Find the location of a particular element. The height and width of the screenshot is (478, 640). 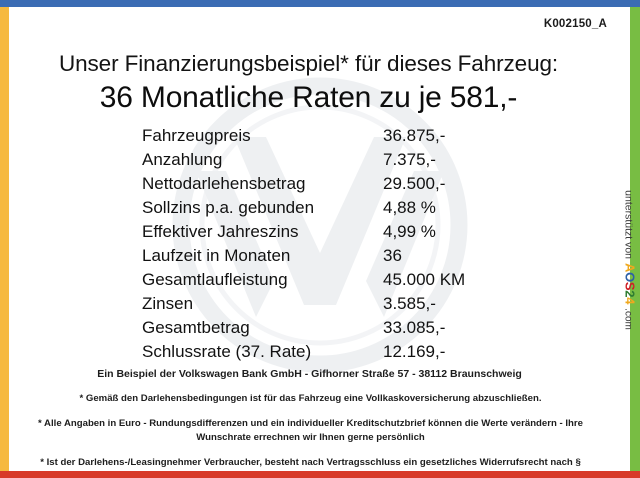

border-stripe-right is located at coordinates (635, 239).